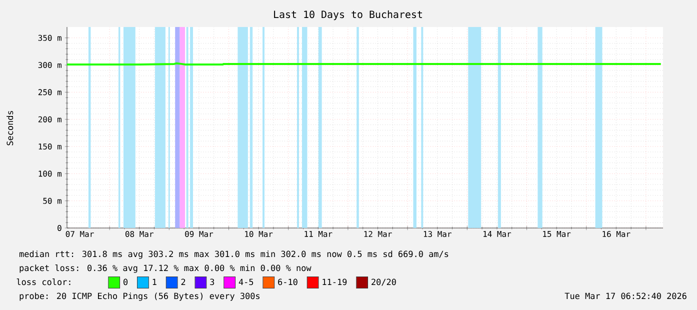 Image resolution: width=697 pixels, height=310 pixels. Describe the element at coordinates (166, 268) in the screenshot. I see `text: packet loss: 0.36 % avg 17.12 % max 0.00 % min 0.00 % now` at that location.